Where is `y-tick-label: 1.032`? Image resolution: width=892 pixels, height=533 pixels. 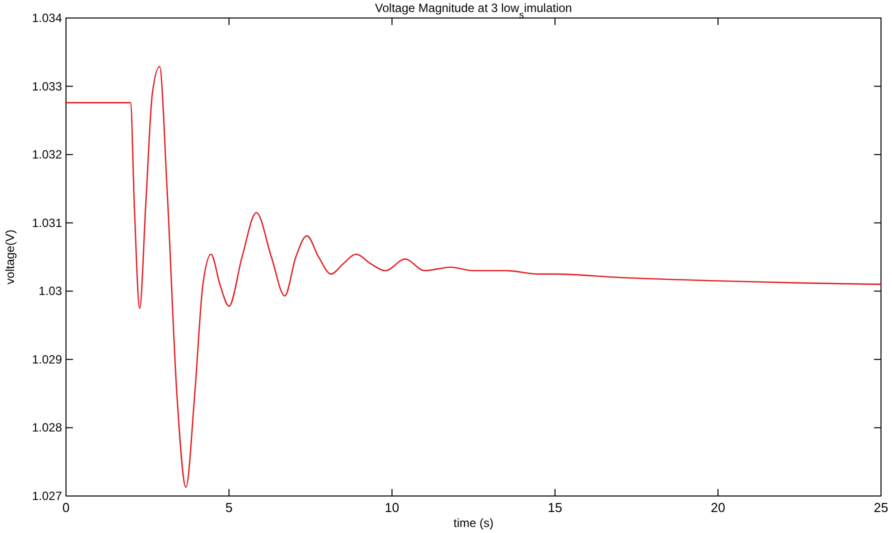 y-tick-label: 1.032 is located at coordinates (47, 155).